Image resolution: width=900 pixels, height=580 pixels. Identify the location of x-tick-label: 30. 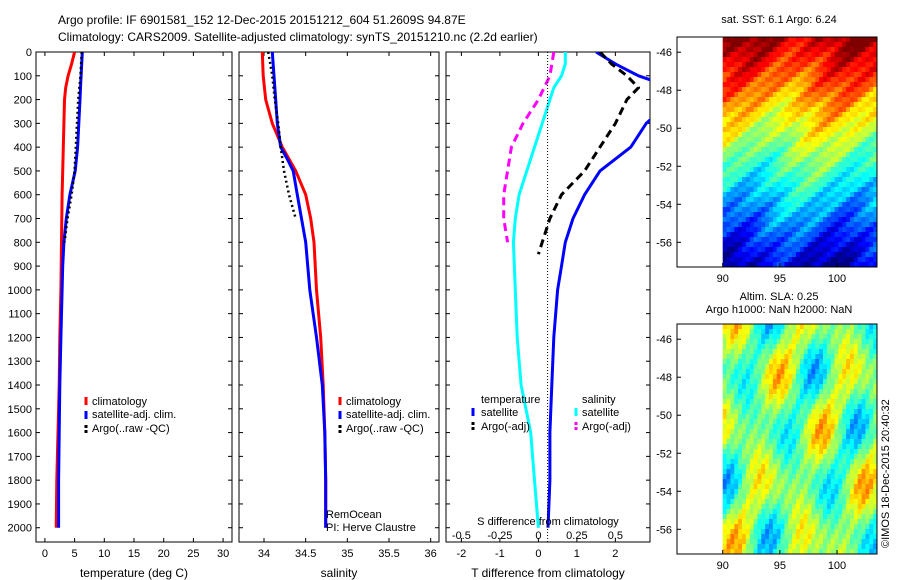
(223, 554).